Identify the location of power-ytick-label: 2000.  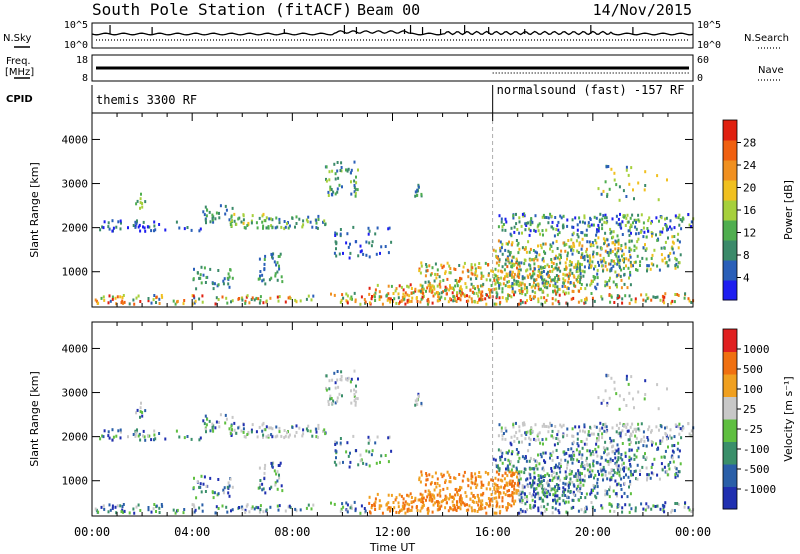
(75, 228).